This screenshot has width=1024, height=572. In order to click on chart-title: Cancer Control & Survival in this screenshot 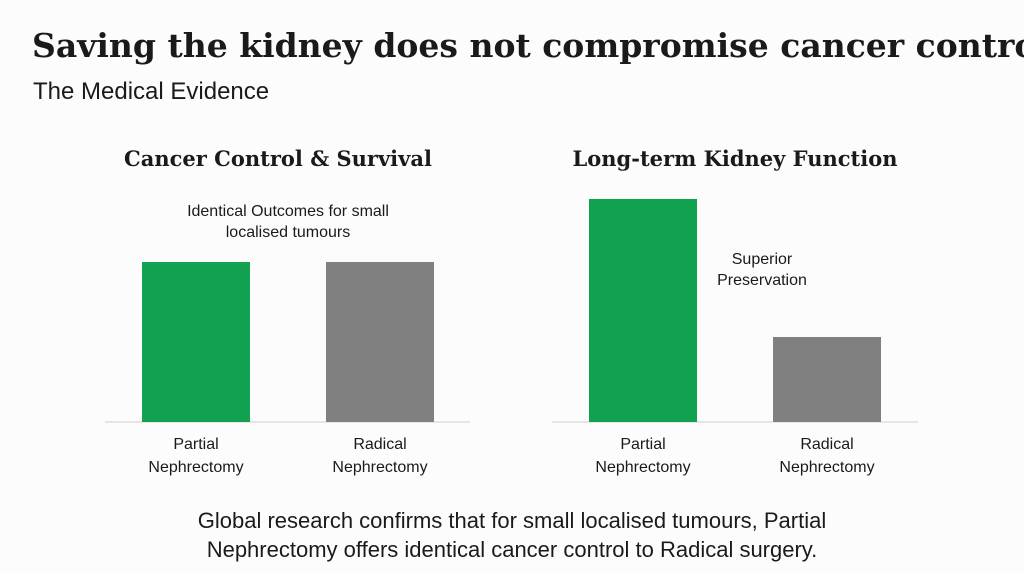, I will do `click(278, 158)`.